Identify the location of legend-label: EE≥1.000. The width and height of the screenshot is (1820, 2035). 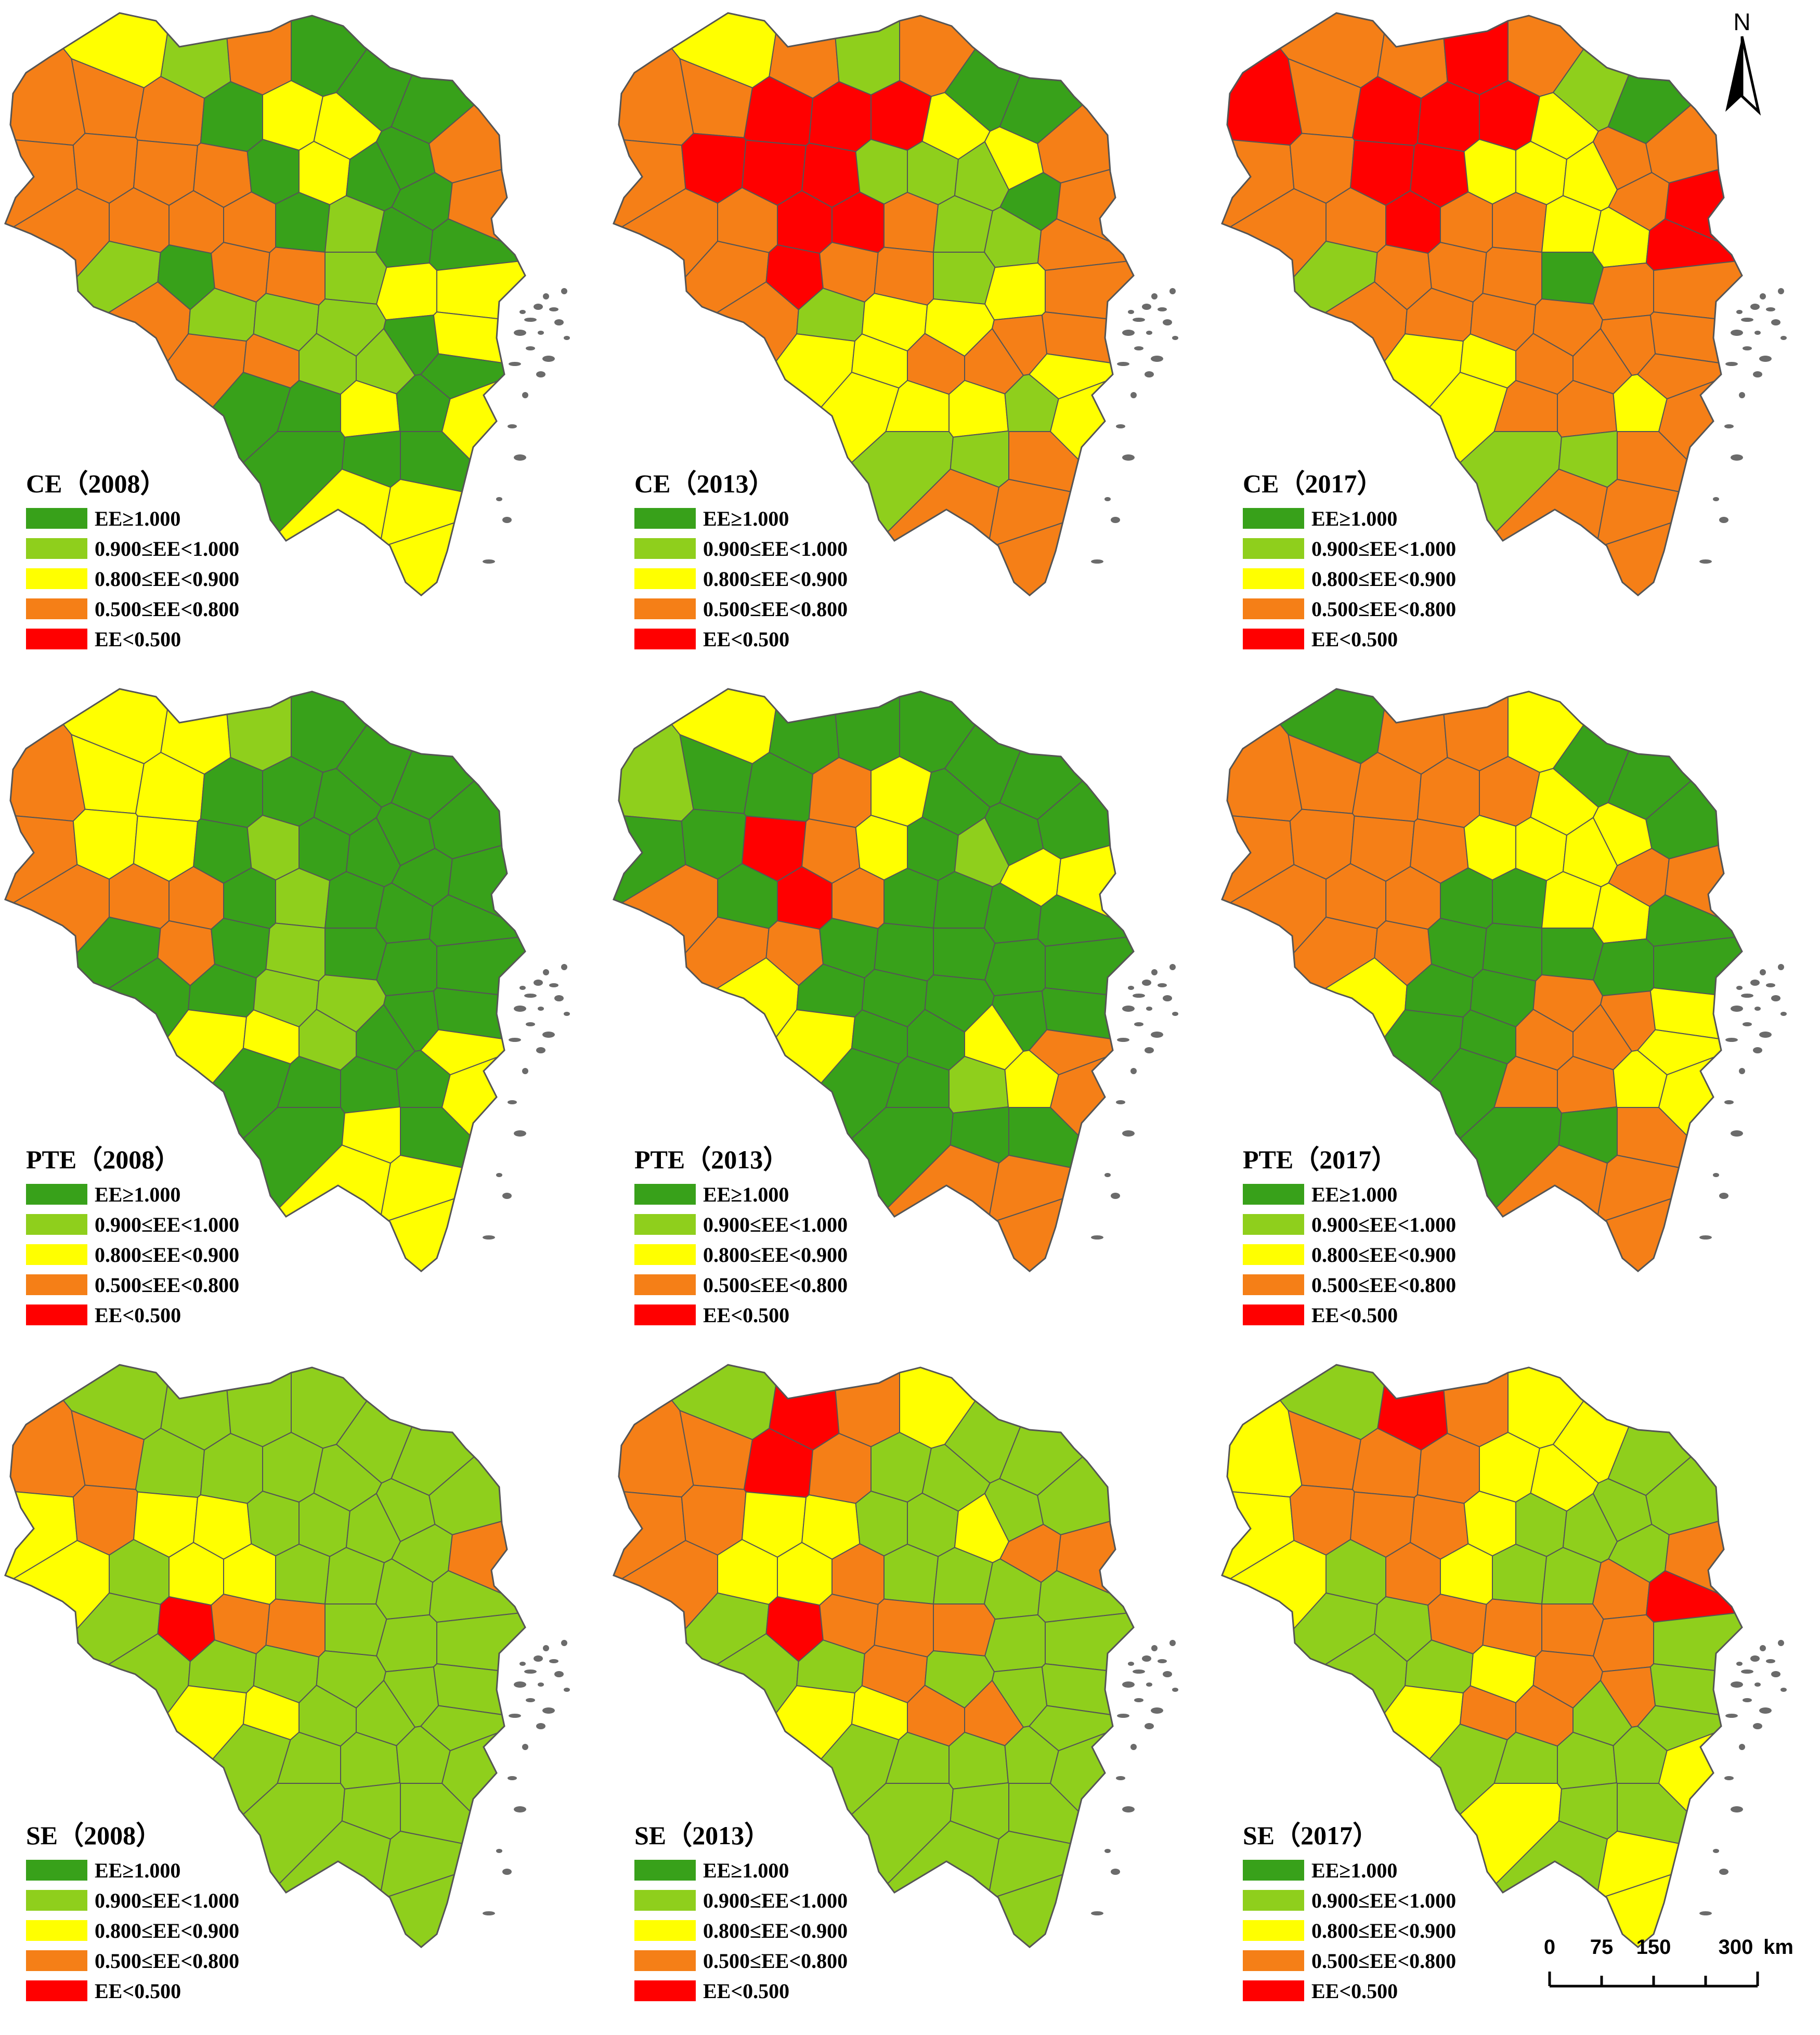
(1354, 1194).